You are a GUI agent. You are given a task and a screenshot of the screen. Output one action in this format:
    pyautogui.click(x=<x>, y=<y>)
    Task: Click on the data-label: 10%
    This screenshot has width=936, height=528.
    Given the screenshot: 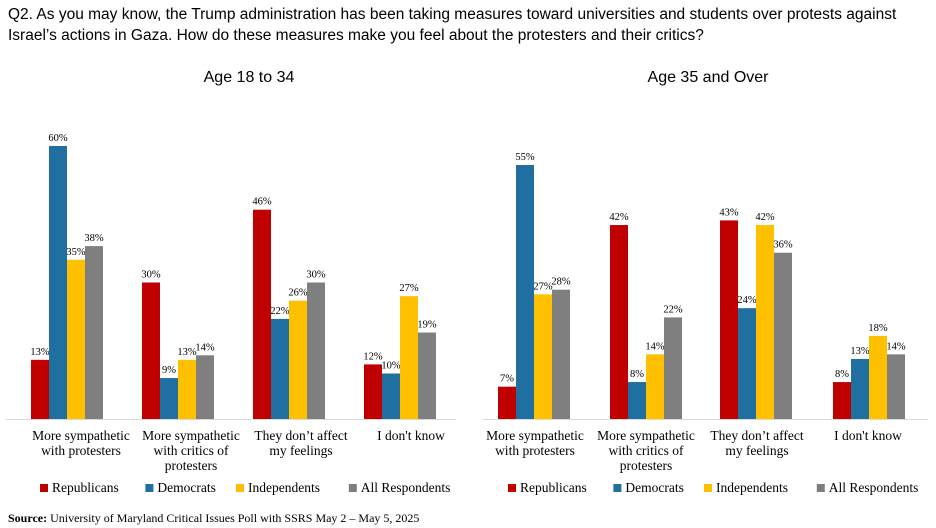 What is the action you would take?
    pyautogui.click(x=391, y=366)
    